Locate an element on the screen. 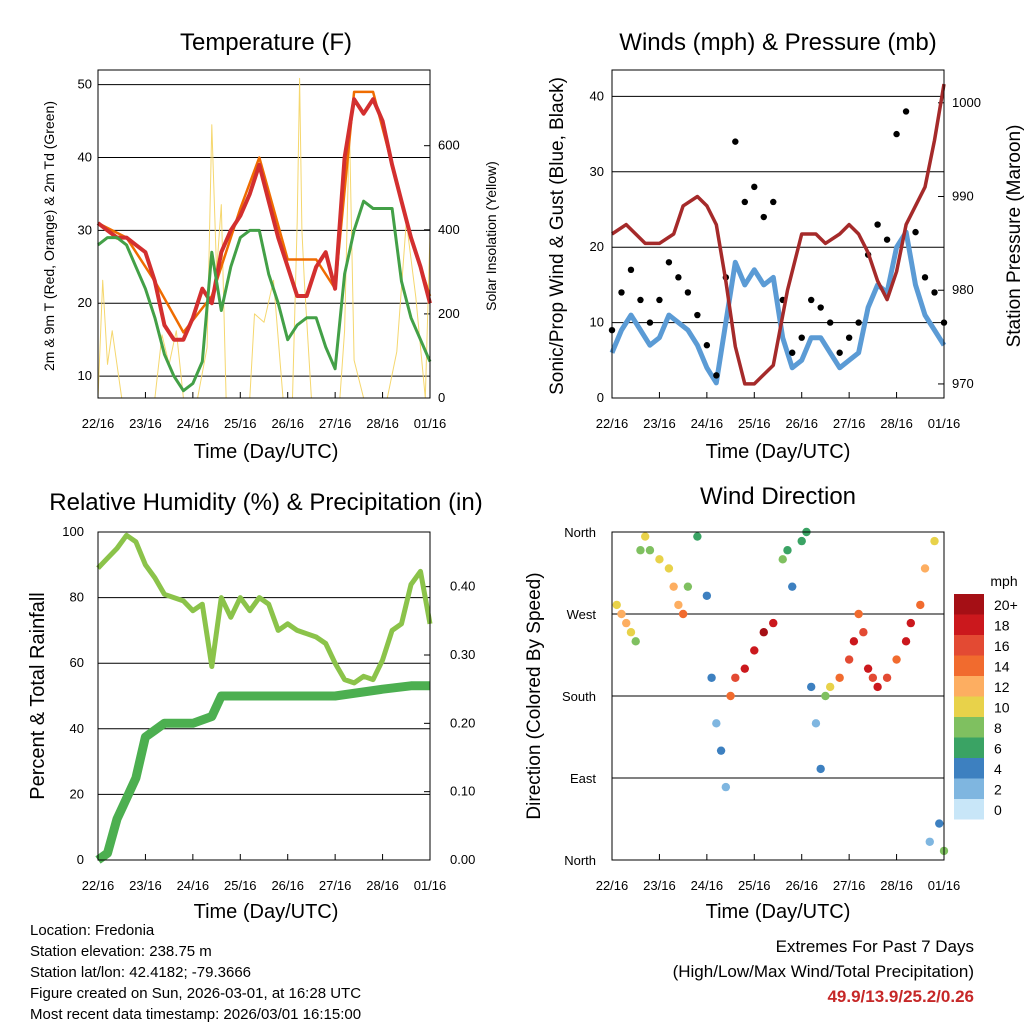 The height and width of the screenshot is (1025, 1024). rh-y-tick-2: 40 is located at coordinates (77, 728).